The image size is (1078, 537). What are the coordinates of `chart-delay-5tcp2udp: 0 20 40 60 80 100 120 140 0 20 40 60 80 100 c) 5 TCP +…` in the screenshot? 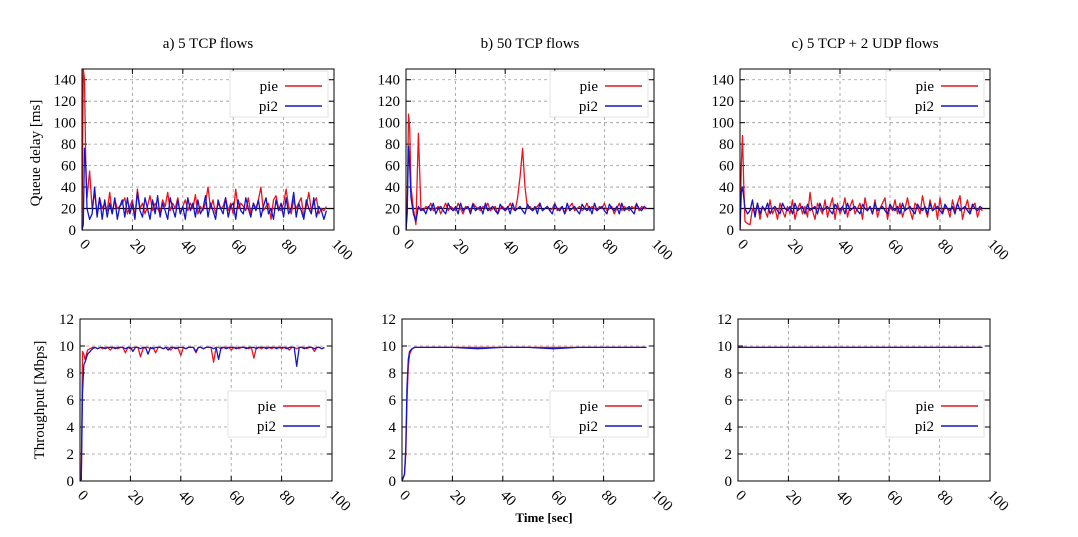 It's located at (862, 150).